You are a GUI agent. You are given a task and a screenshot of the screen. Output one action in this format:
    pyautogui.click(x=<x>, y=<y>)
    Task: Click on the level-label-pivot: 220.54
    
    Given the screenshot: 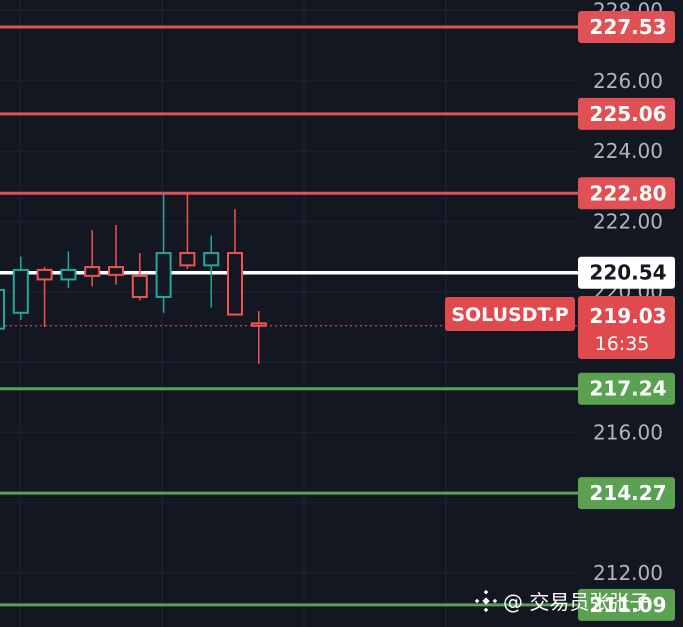 What is the action you would take?
    pyautogui.click(x=626, y=272)
    